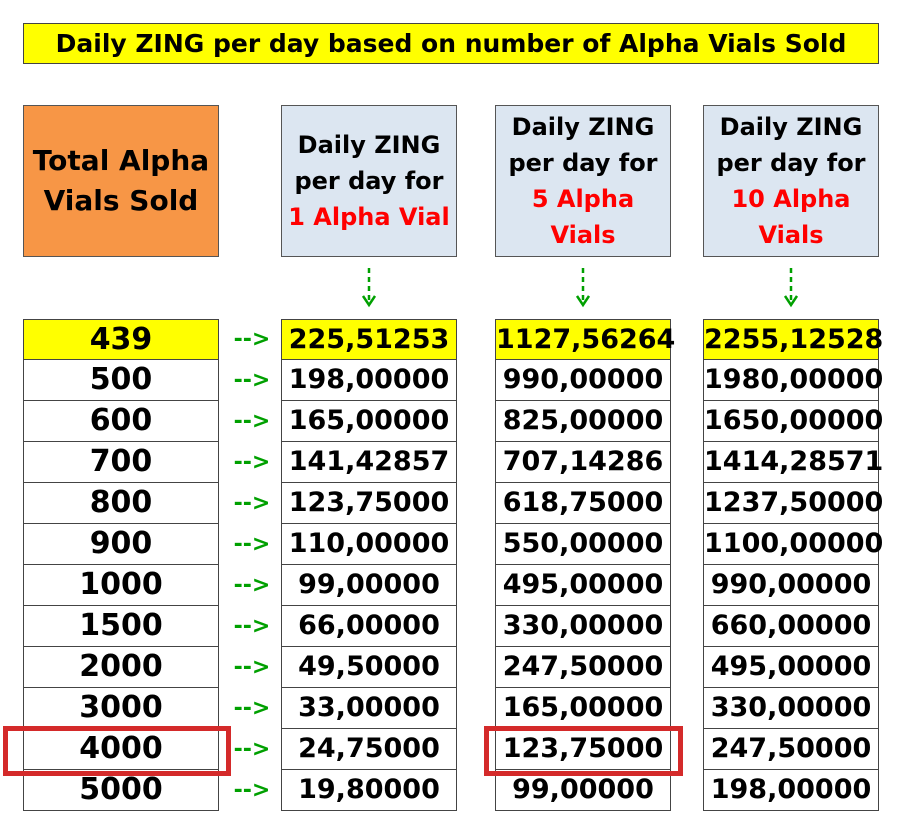  What do you see at coordinates (121, 421) in the screenshot?
I see `table-cell: 600` at bounding box center [121, 421].